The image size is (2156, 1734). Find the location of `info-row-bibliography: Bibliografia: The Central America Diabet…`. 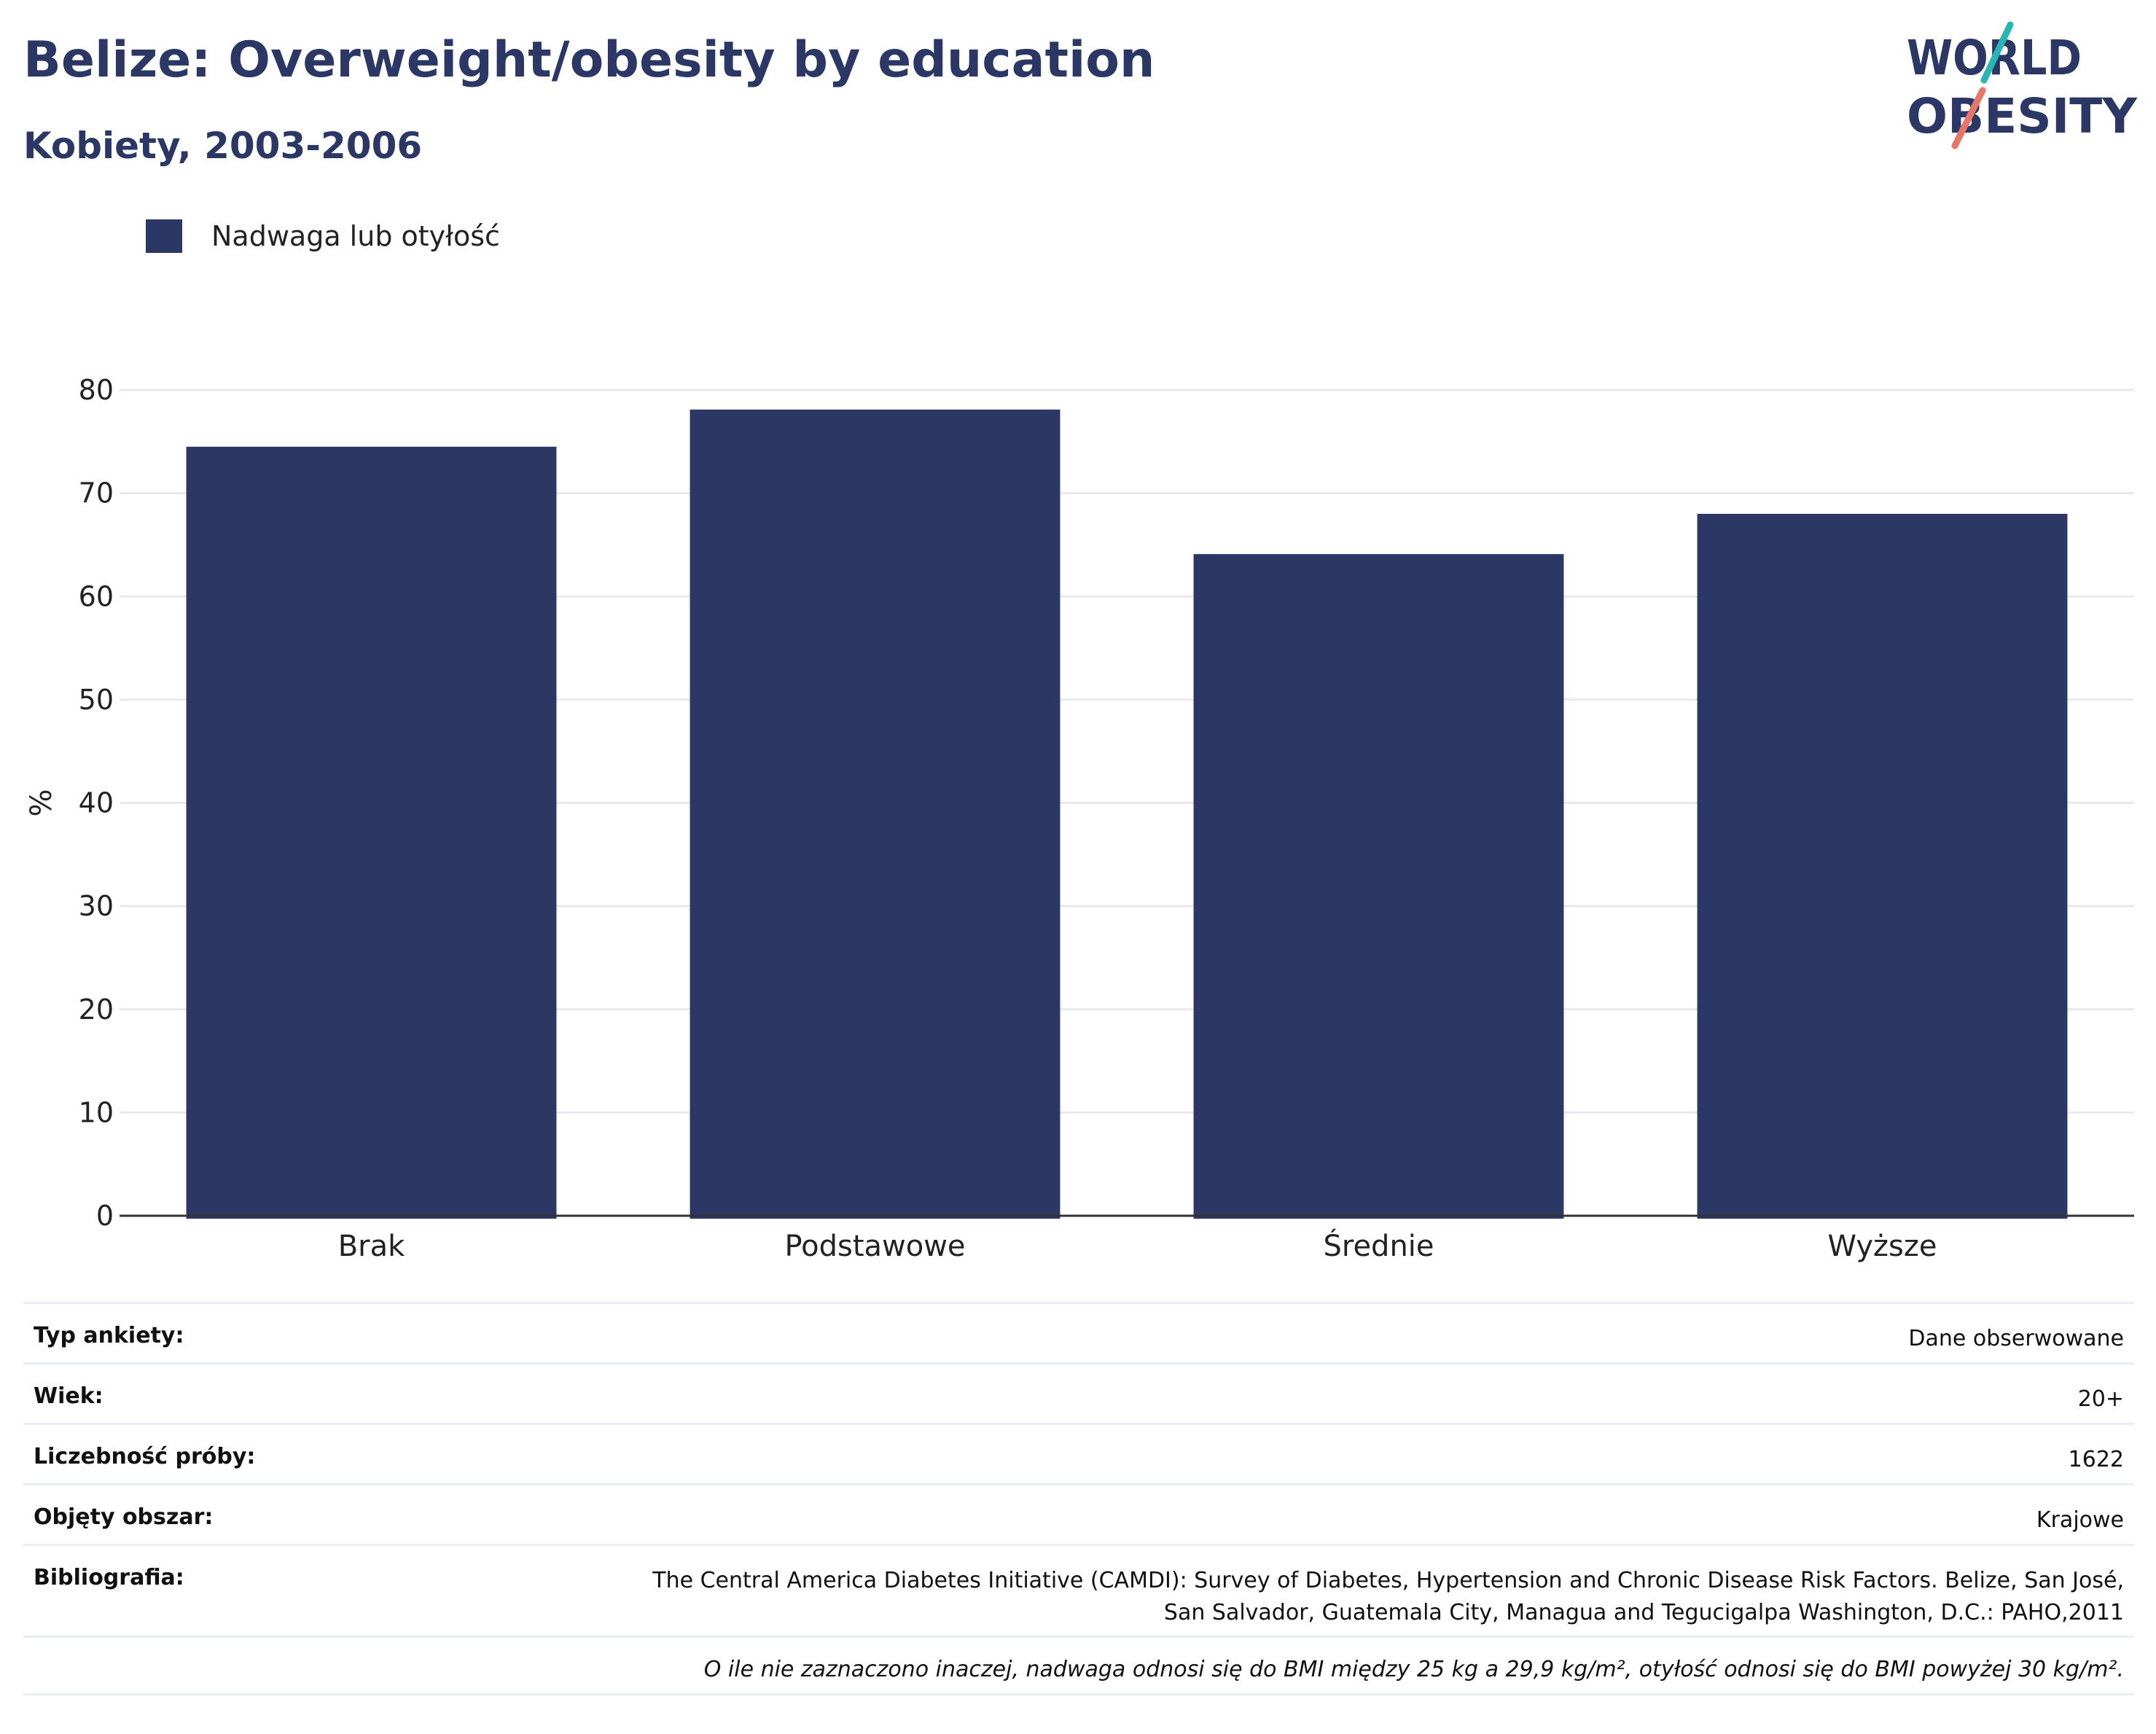

info-row-bibliography: Bibliografia: The Central America Diabet… is located at coordinates (1079, 1590).